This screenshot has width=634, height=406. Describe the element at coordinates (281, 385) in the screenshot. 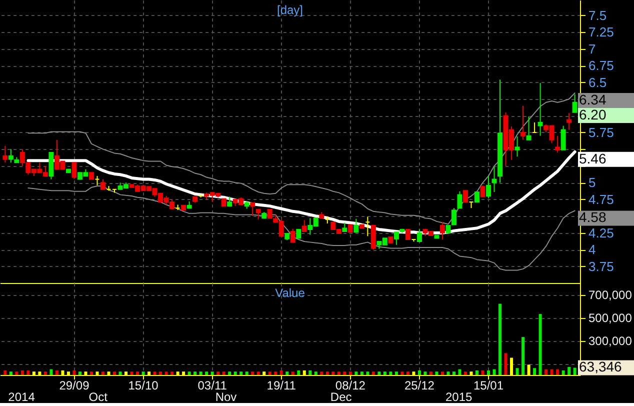

I see `x-tick-label: 19/11` at that location.